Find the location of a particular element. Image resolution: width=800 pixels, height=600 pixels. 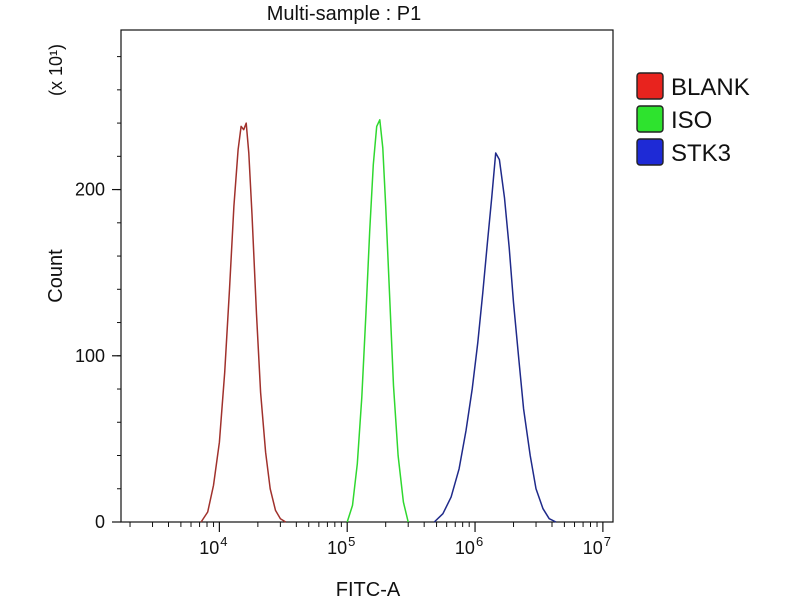

y-axis: 0 100 200 is located at coordinates (98, 294).